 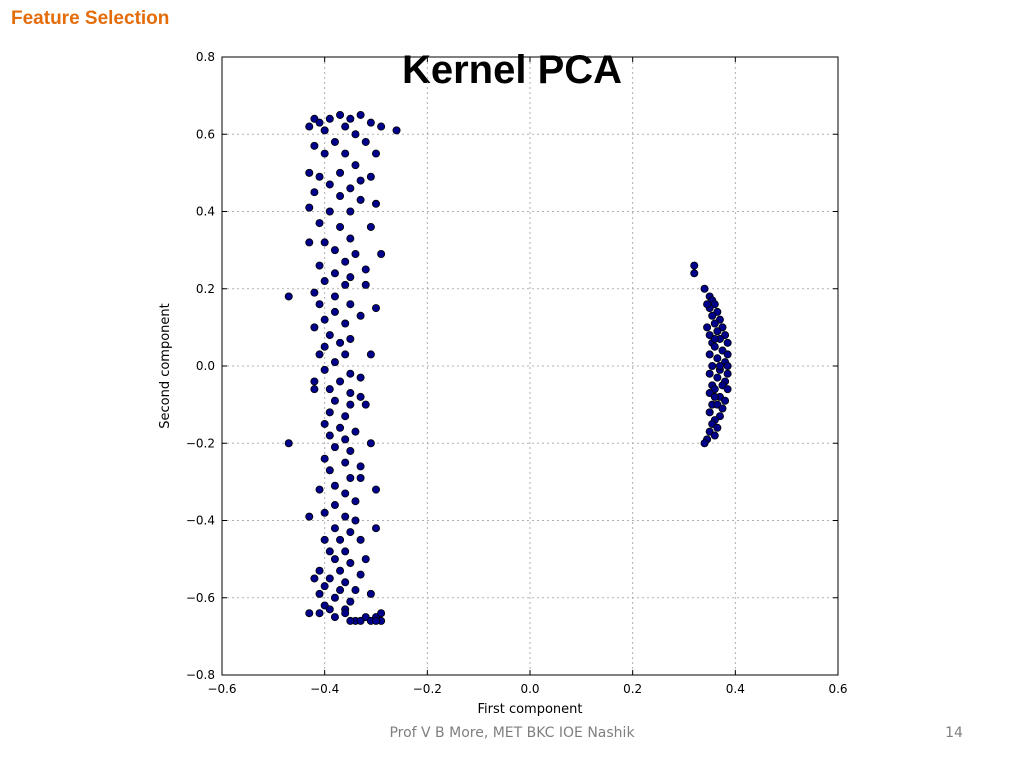 I want to click on y-tick-label: −0.6, so click(x=200, y=598).